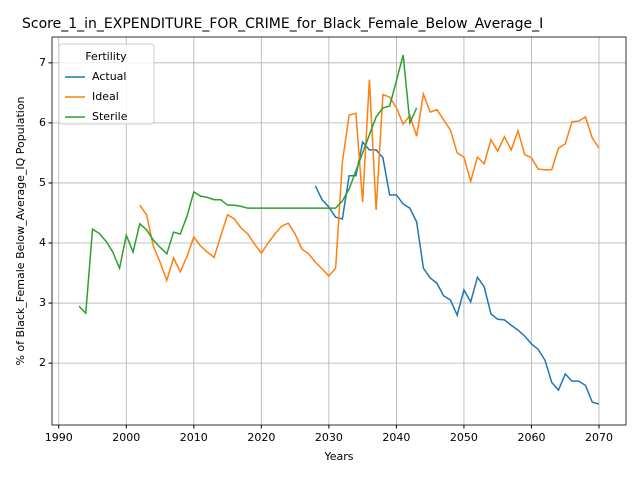 This screenshot has height=480, width=640. What do you see at coordinates (338, 456) in the screenshot?
I see `x-axis-label: Years` at bounding box center [338, 456].